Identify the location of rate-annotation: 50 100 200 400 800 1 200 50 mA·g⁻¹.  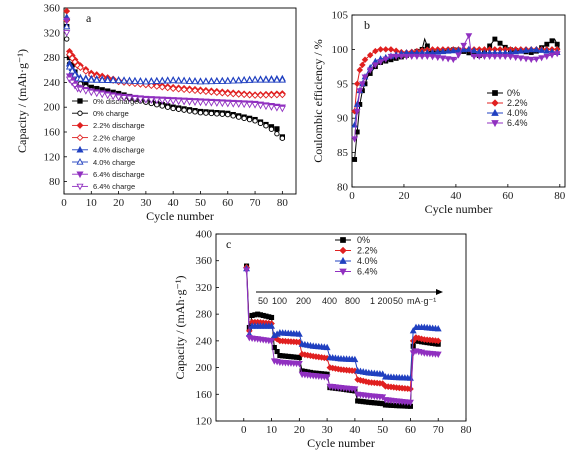
(349, 297).